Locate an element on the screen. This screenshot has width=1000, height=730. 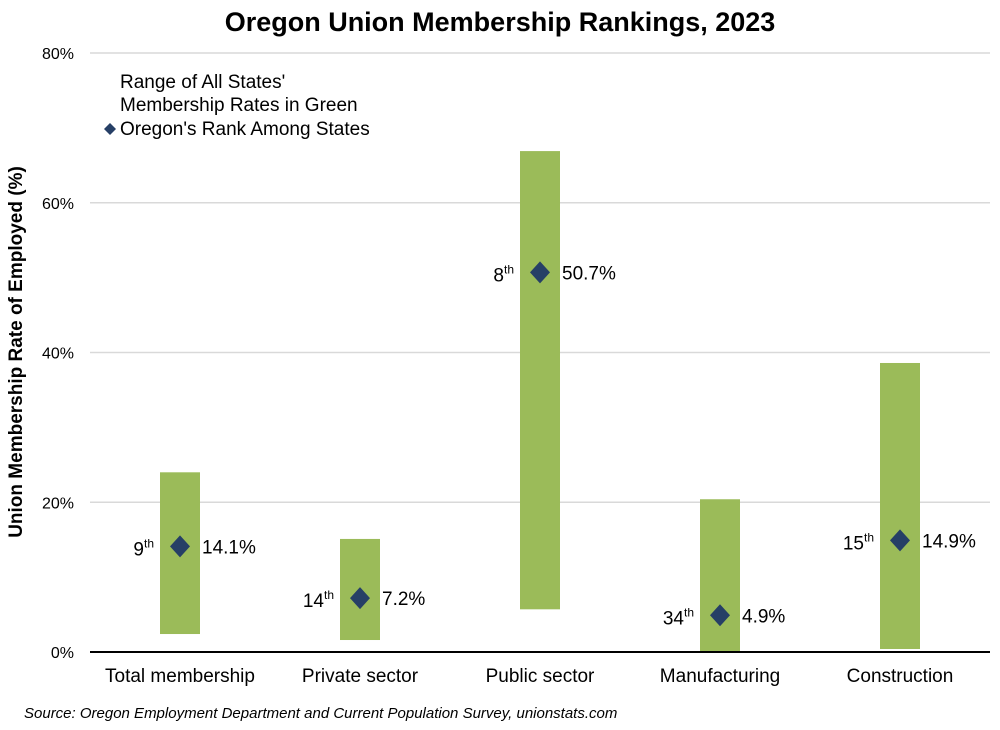
x-tick-label: Manufacturing is located at coordinates (720, 676).